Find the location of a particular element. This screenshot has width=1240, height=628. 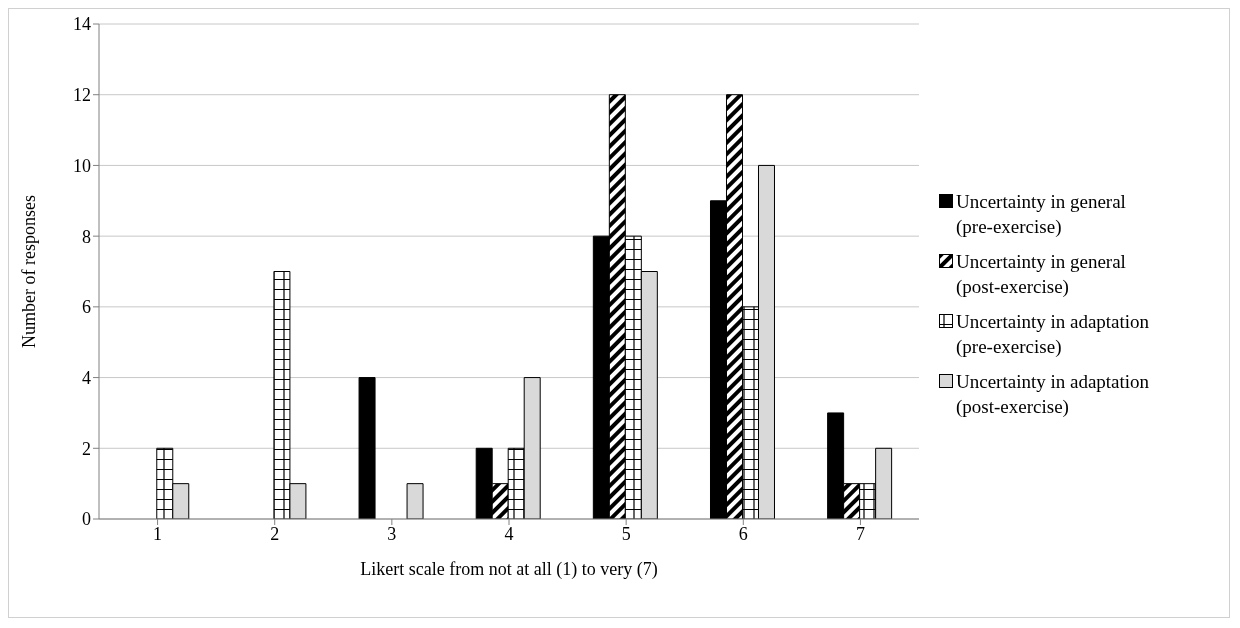

y-tick-label: 8 is located at coordinates (86, 236).